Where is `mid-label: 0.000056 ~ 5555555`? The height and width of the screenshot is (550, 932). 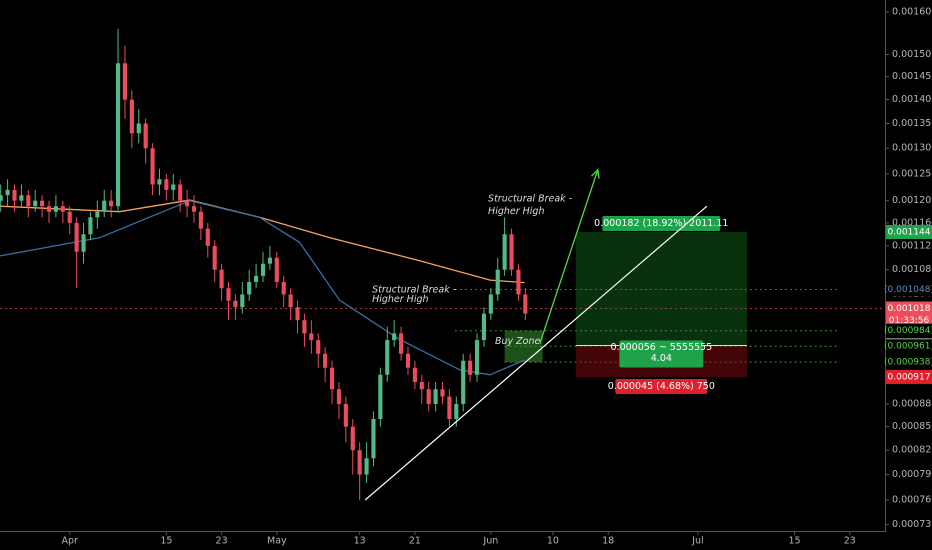
mid-label: 0.000056 ~ 5555555 is located at coordinates (662, 347).